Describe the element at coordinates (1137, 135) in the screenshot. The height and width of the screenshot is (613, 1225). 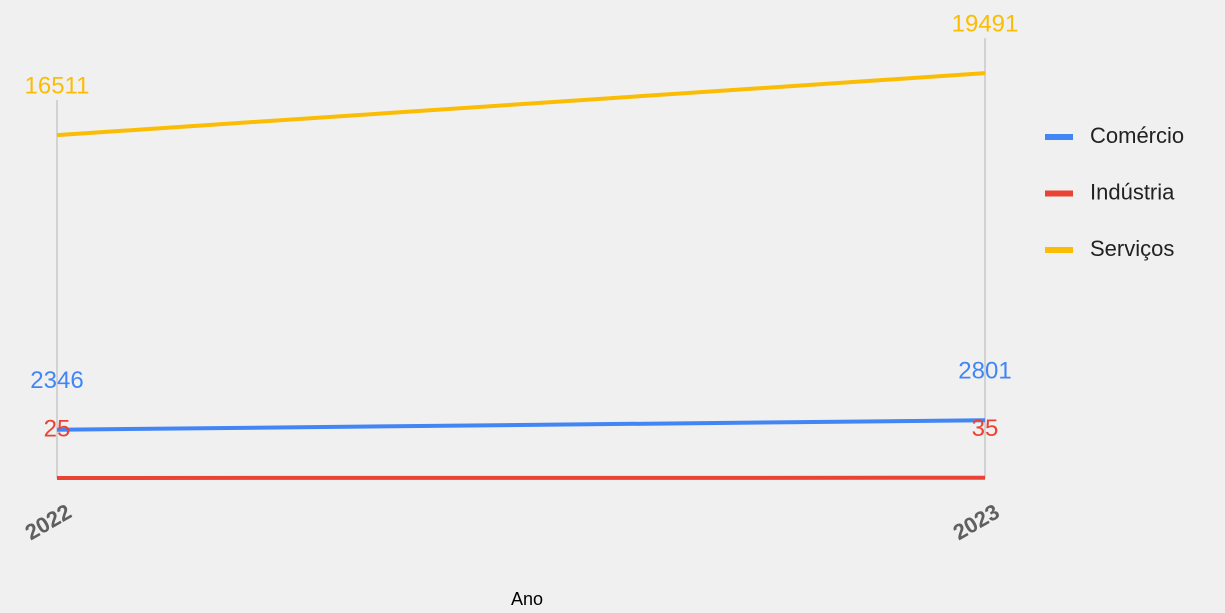
I see `legend-label: Comércio` at that location.